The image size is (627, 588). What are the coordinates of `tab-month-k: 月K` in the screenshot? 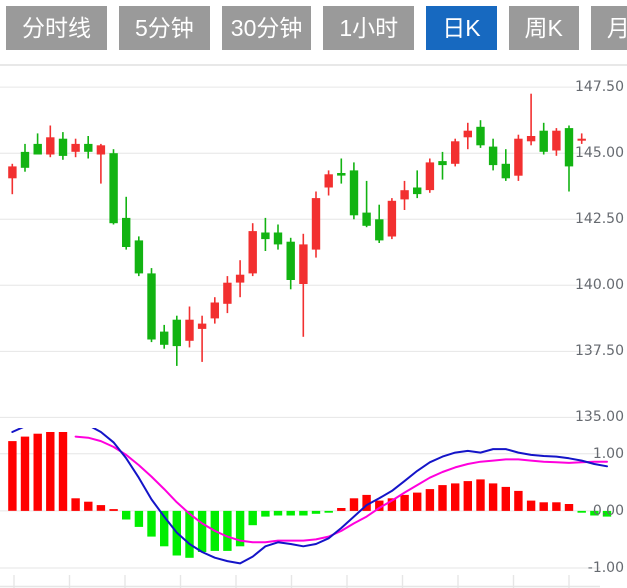 It's located at (608, 28).